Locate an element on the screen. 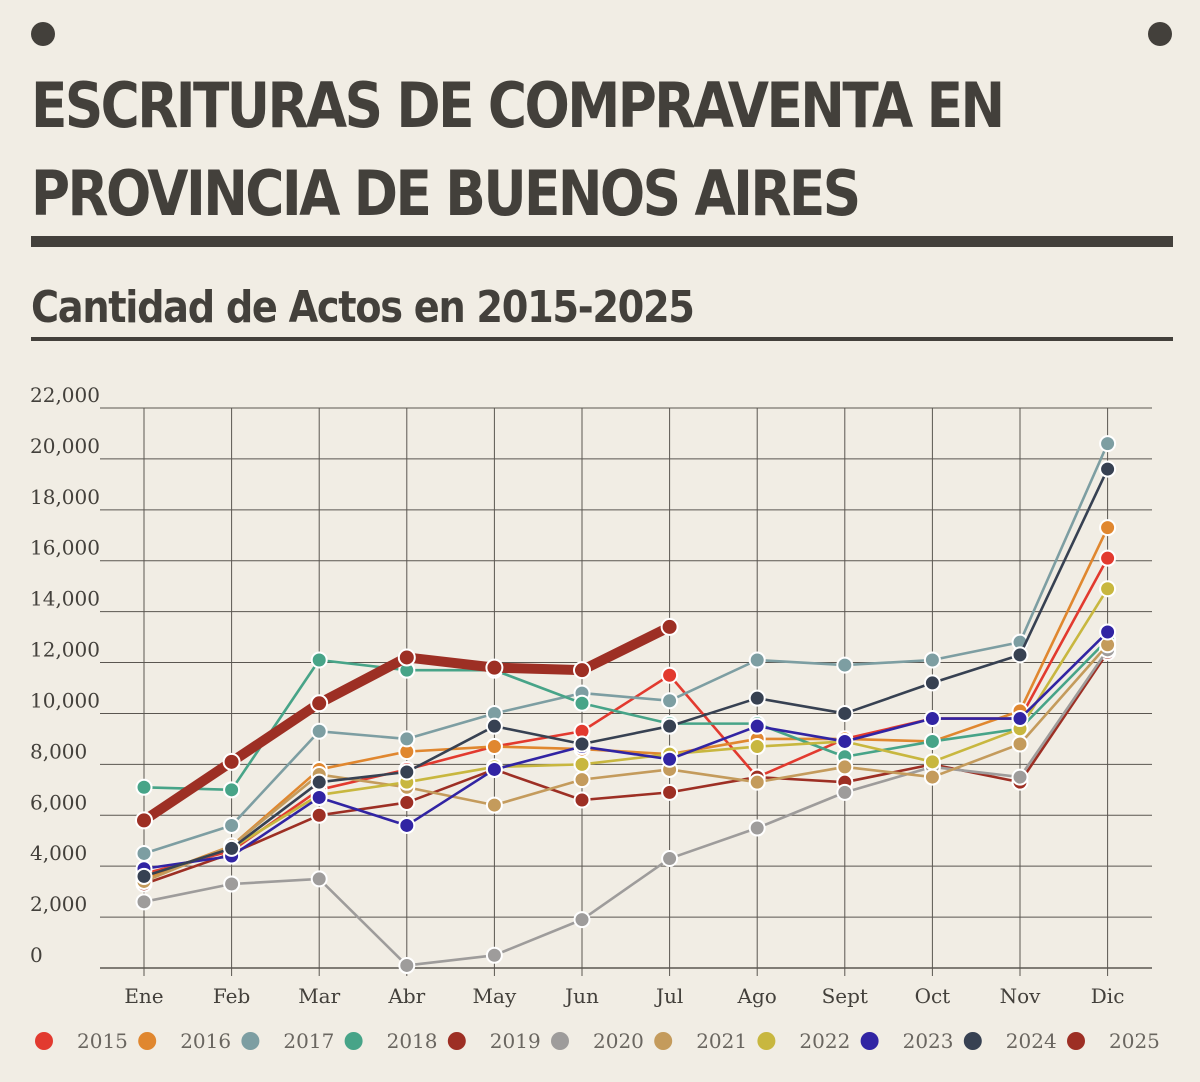 Image resolution: width=1200 pixels, height=1082 pixels. legend-item: 2017 is located at coordinates (287, 1041).